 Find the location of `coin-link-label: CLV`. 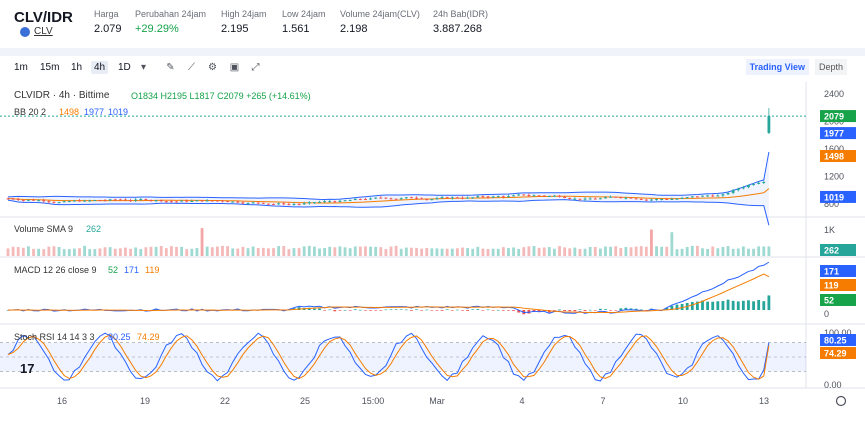

coin-link-label: CLV is located at coordinates (43, 31).